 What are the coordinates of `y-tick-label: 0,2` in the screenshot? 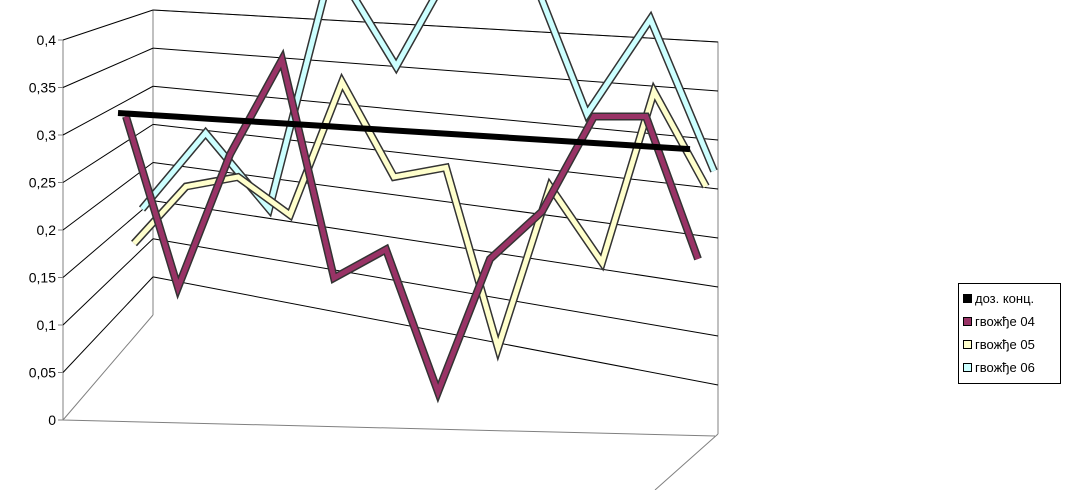 It's located at (47, 230).